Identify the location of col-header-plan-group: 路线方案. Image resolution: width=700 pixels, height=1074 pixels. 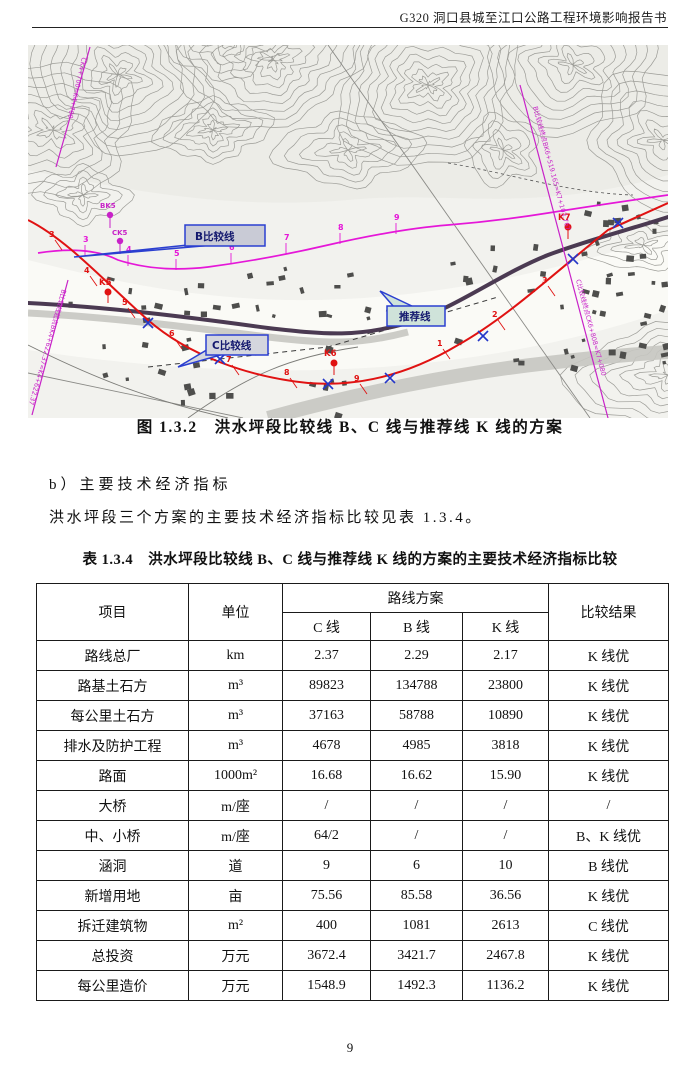
(415, 598).